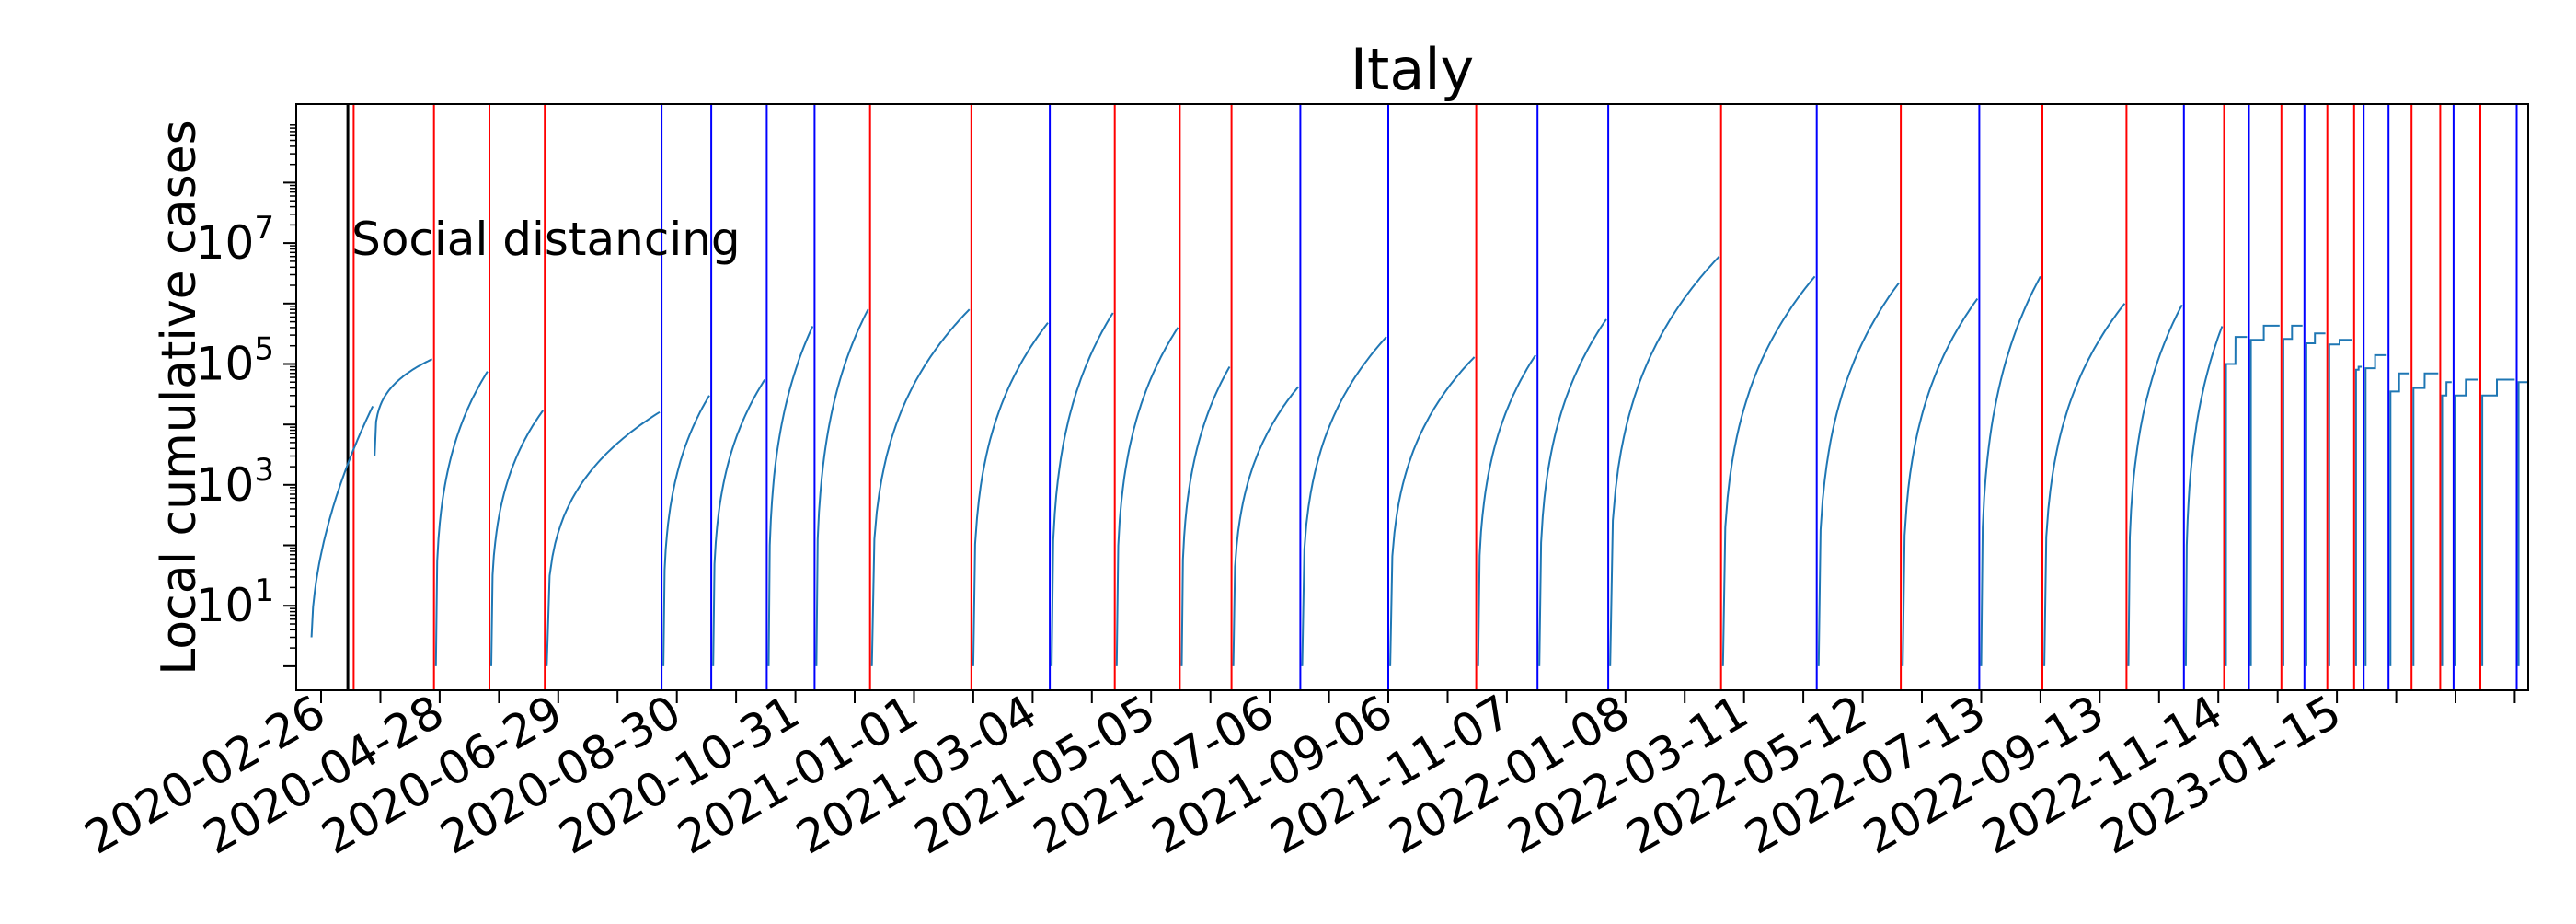 This screenshot has height=924, width=2576. I want to click on y-tick-label: 10⁵, so click(235, 361).